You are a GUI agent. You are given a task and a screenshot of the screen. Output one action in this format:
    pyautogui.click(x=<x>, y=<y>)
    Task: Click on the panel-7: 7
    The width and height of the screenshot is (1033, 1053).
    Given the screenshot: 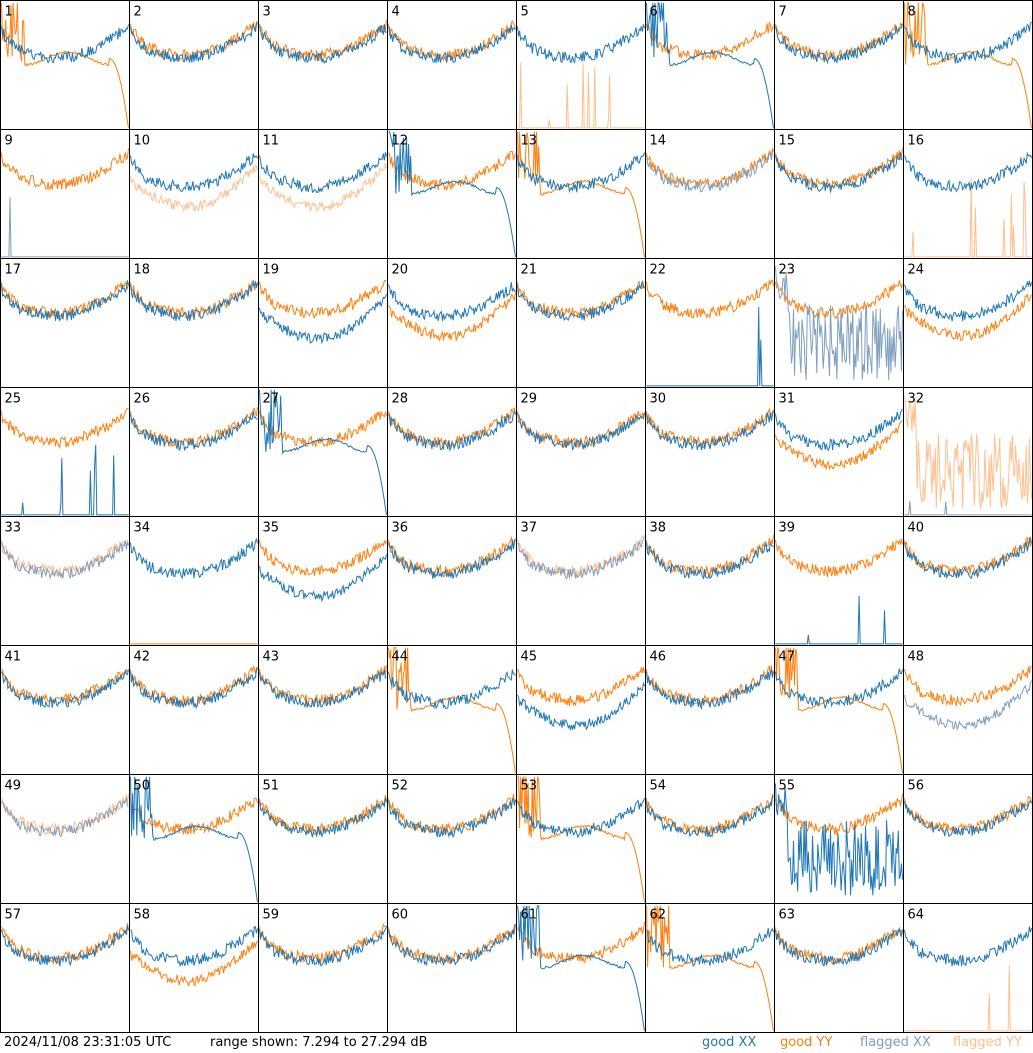 What is the action you would take?
    pyautogui.click(x=839, y=65)
    